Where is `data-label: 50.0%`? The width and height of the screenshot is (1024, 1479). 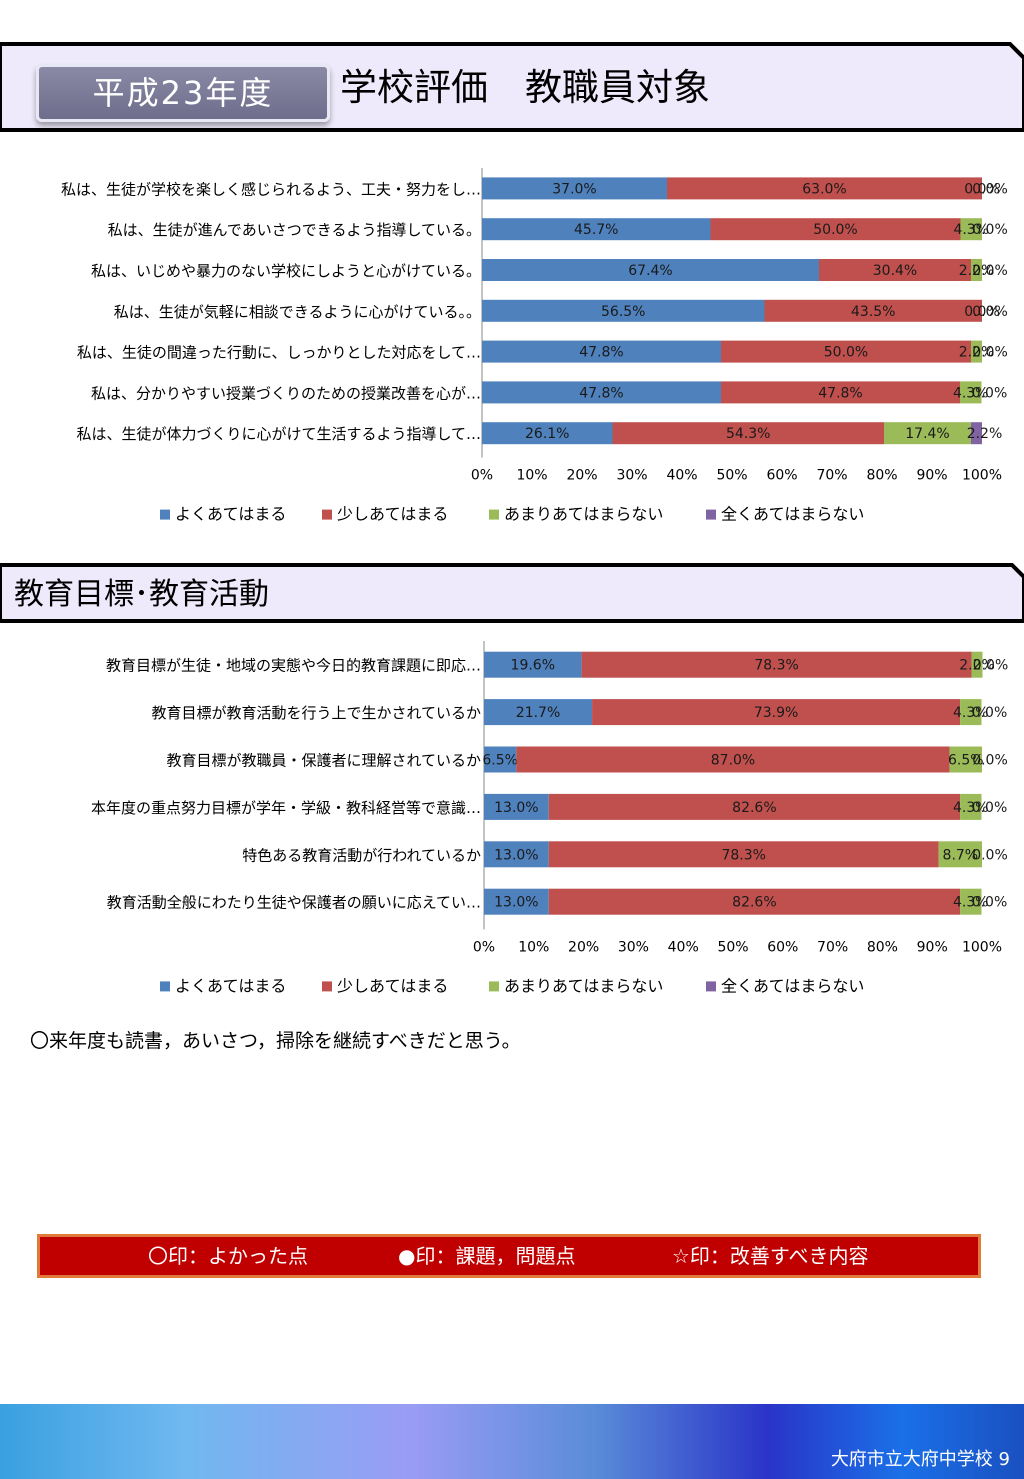 data-label: 50.0% is located at coordinates (835, 230).